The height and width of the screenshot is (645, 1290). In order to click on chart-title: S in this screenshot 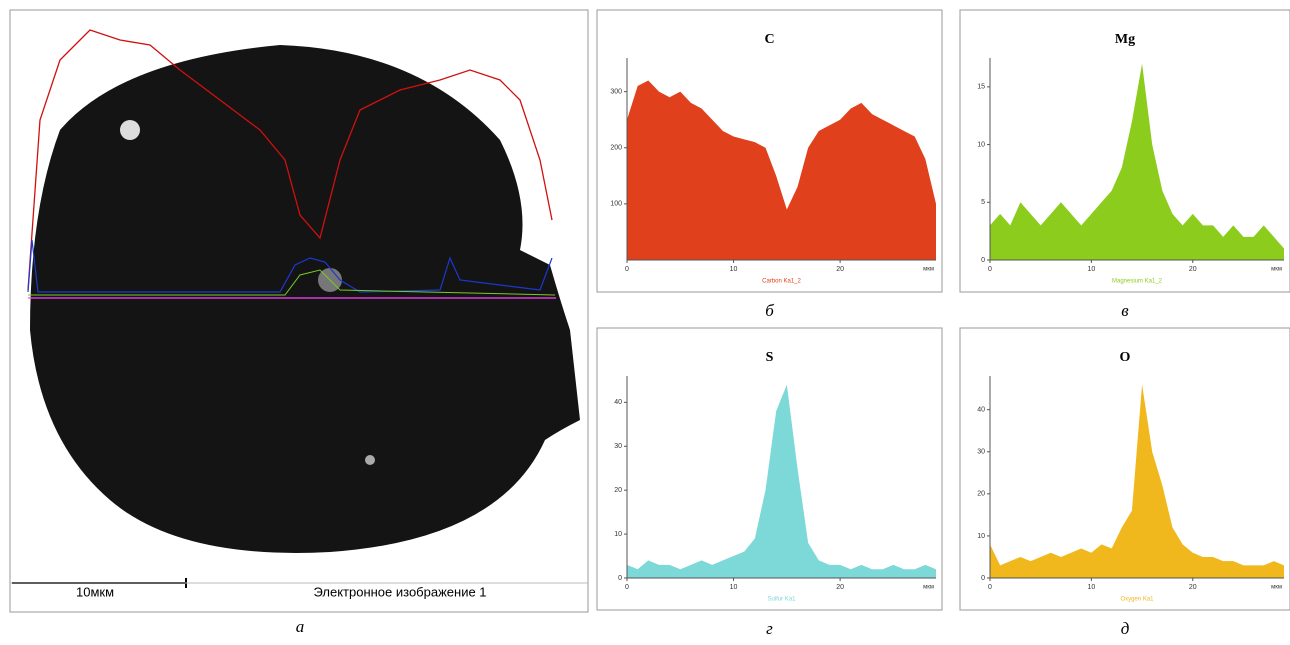, I will do `click(770, 357)`.